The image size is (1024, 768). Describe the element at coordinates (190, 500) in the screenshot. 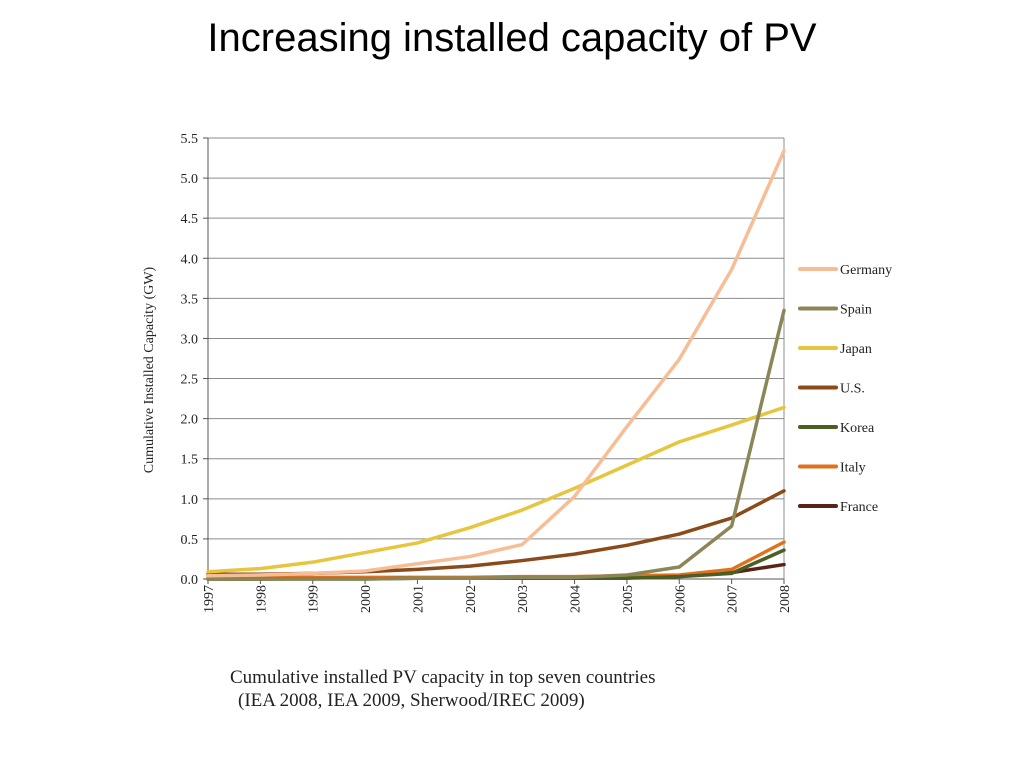

I see `y-tick-label: 1.0` at that location.